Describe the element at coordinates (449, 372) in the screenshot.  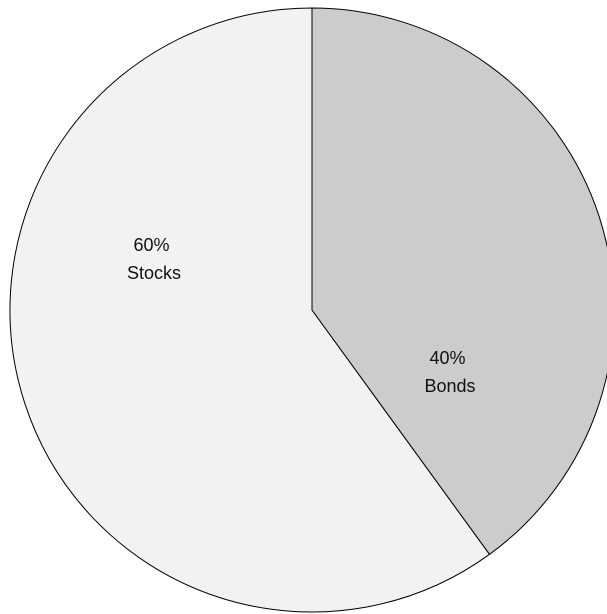
I see `bonds-slice-label: 40% Bonds` at that location.